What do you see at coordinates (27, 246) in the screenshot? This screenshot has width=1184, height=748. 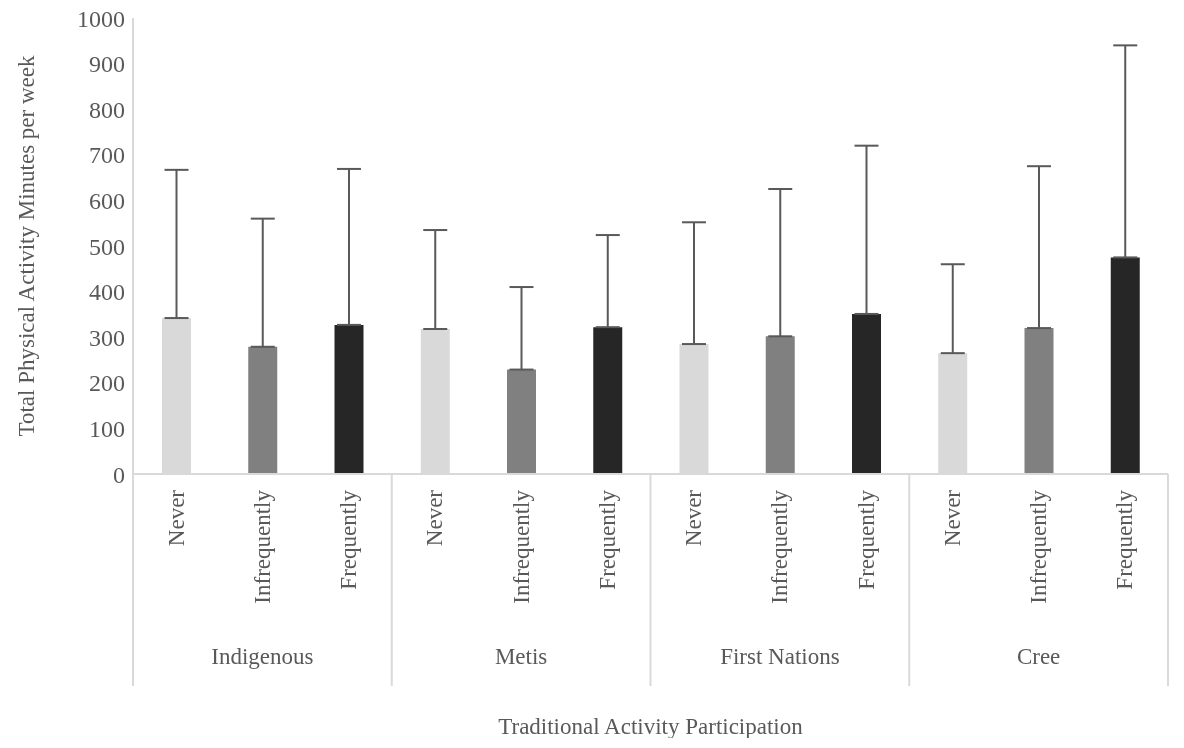 I see `y-axis-title: Total Physical Activity Minutes per week` at bounding box center [27, 246].